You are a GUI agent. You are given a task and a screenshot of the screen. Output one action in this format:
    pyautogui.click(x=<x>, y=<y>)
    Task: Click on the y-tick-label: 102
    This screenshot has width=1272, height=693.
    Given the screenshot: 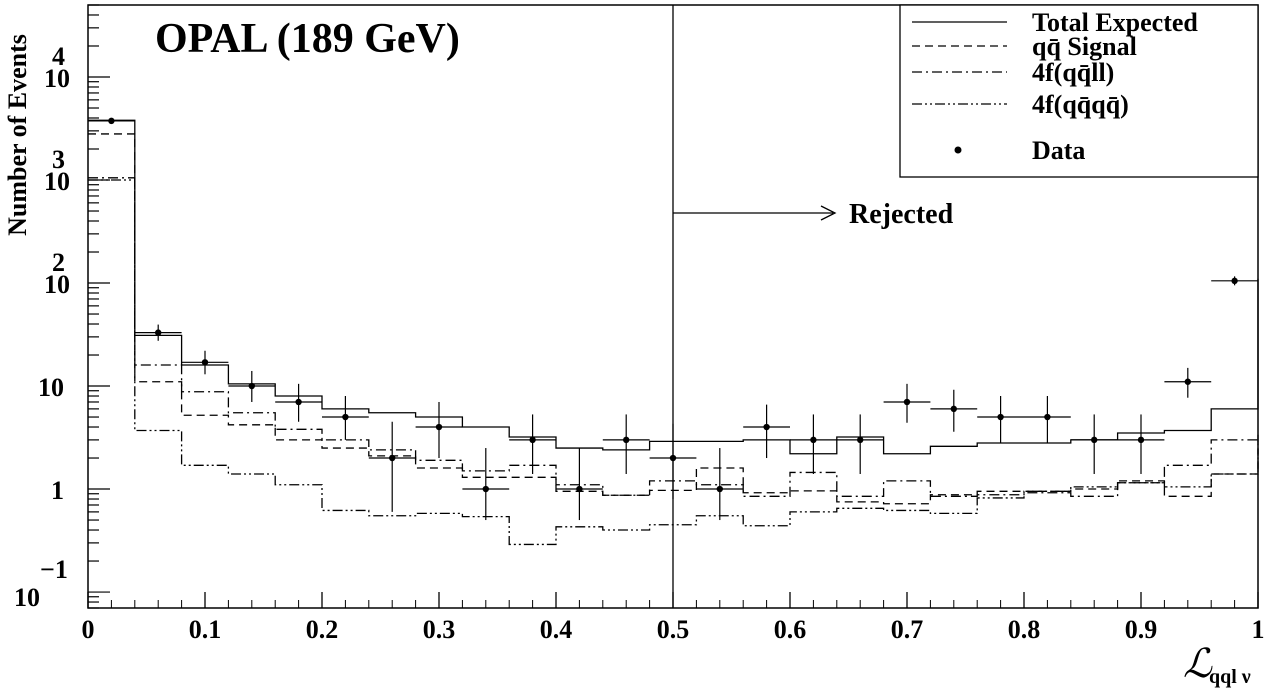 What is the action you would take?
    pyautogui.click(x=57, y=273)
    